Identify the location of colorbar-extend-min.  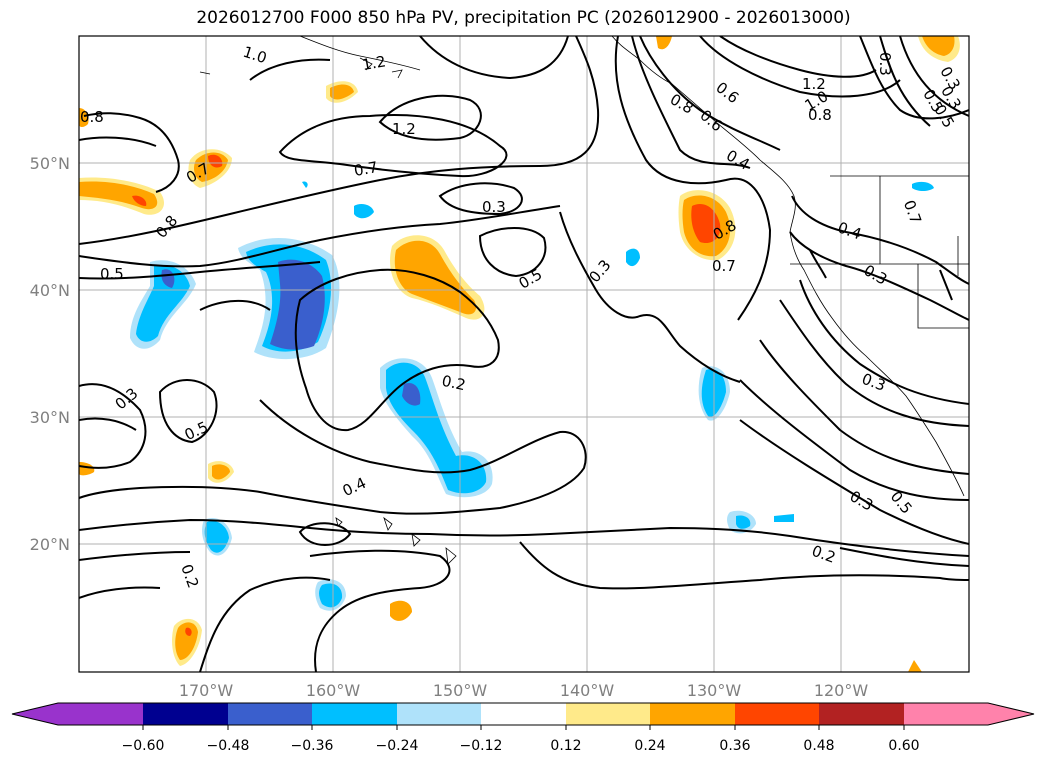
(35, 714).